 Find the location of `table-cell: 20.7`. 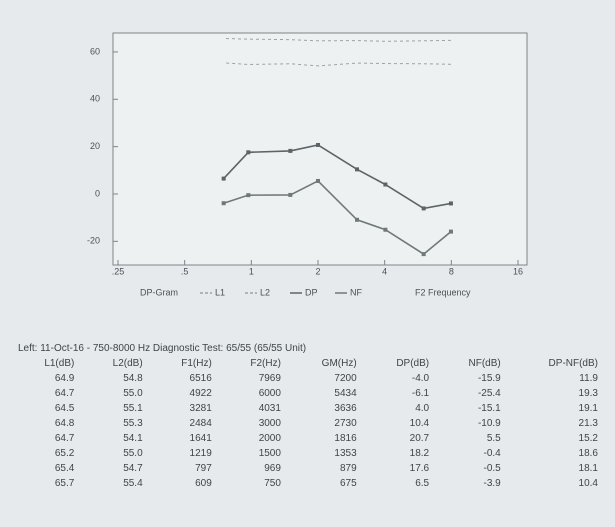

table-cell: 20.7 is located at coordinates (419, 438).